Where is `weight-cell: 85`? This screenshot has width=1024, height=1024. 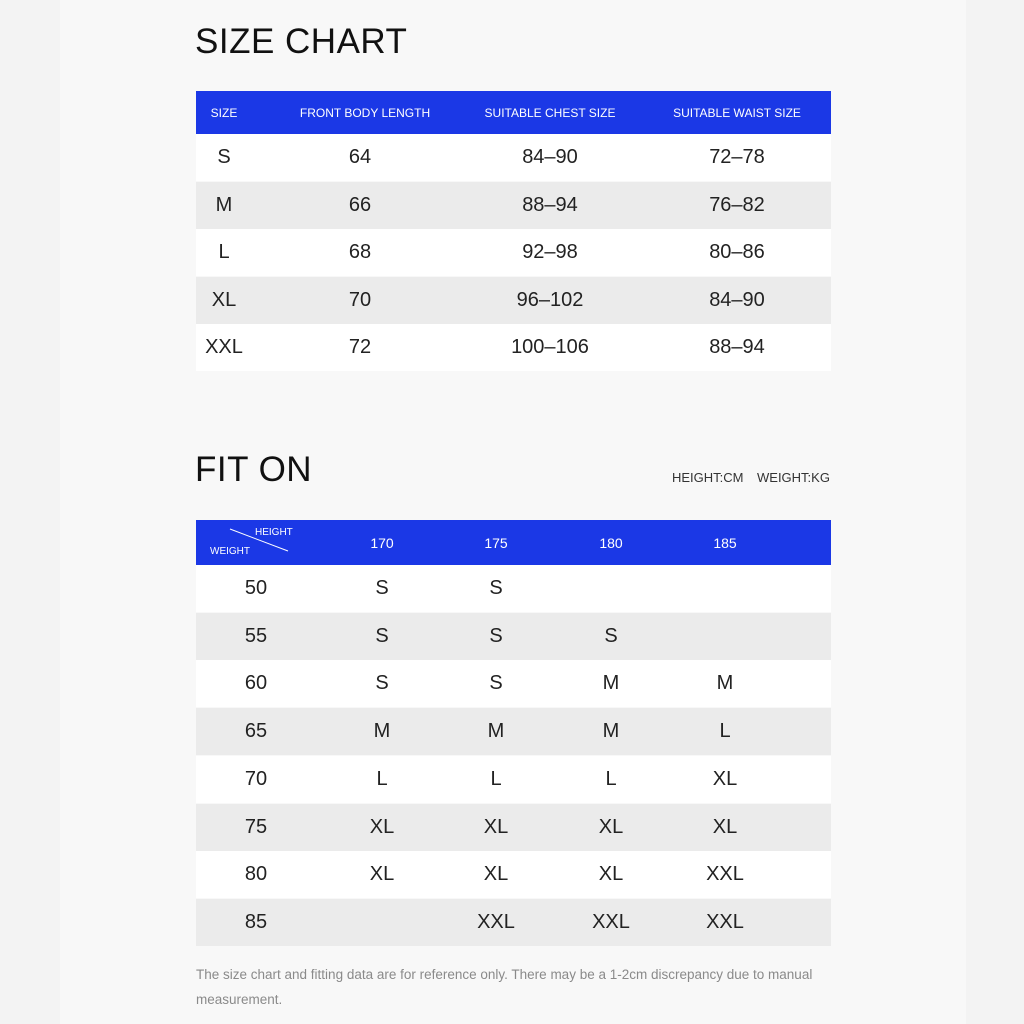 weight-cell: 85 is located at coordinates (256, 921).